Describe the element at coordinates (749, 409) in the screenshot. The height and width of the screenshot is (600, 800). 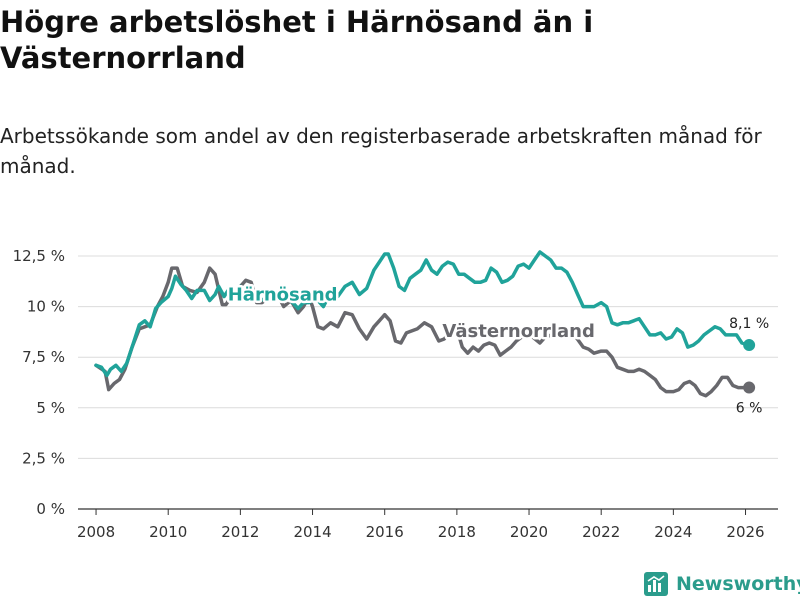
I see `end-value-label-vasternorrland: 6 %` at that location.